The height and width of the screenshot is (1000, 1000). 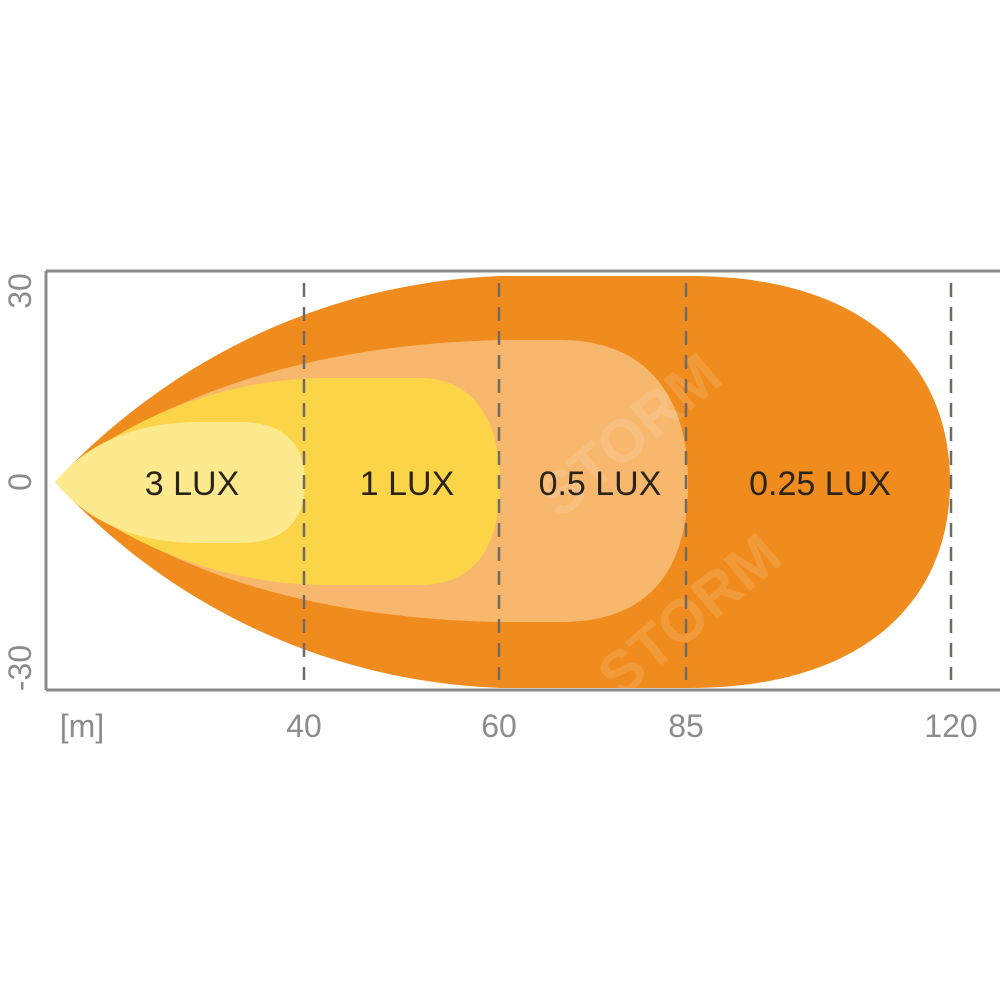 I want to click on zone-label-0.5-lux: 0.5 LUX, so click(x=600, y=484).